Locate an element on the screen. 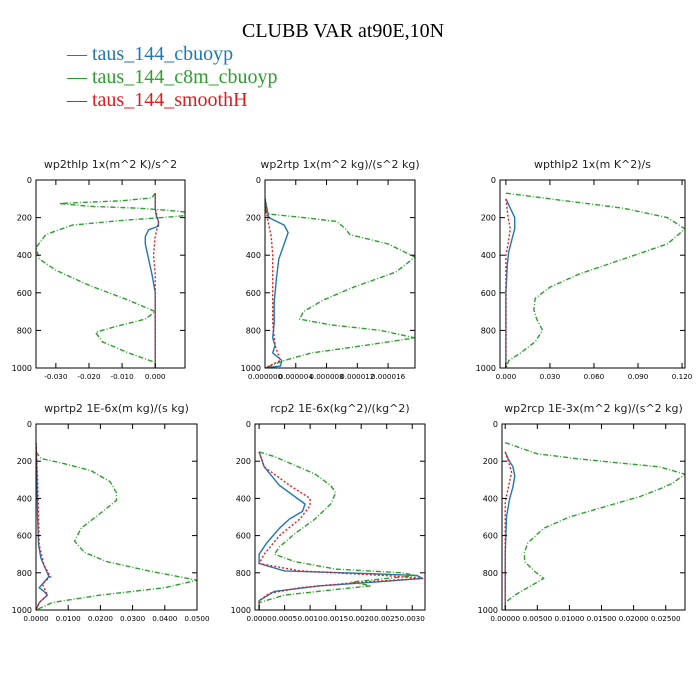 The image size is (700, 700). legend-label-smoothh: — taus_144_smoothH is located at coordinates (157, 100).